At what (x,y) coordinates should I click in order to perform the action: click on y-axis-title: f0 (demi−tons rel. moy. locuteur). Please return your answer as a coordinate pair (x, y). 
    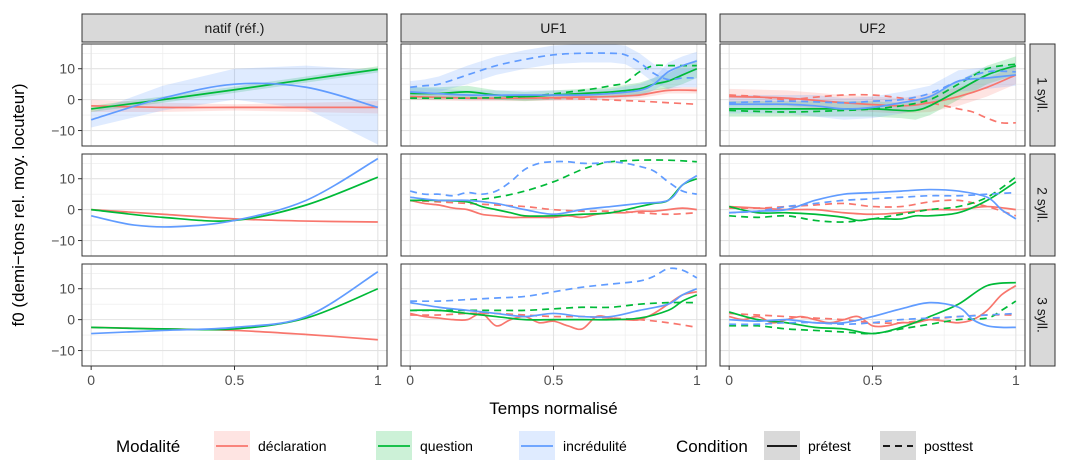
    Looking at the image, I should click on (18, 205).